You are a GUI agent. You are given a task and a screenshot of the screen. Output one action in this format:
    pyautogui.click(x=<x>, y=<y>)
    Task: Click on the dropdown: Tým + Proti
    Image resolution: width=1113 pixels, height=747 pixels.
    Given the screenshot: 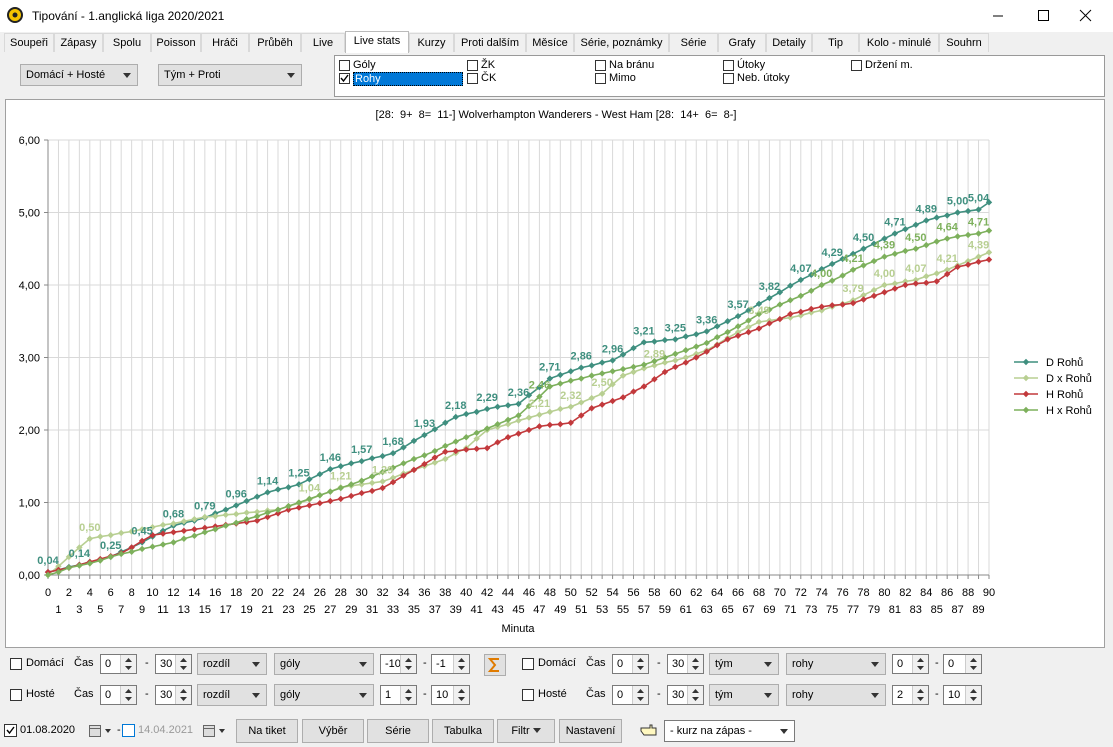 What is the action you would take?
    pyautogui.click(x=230, y=75)
    